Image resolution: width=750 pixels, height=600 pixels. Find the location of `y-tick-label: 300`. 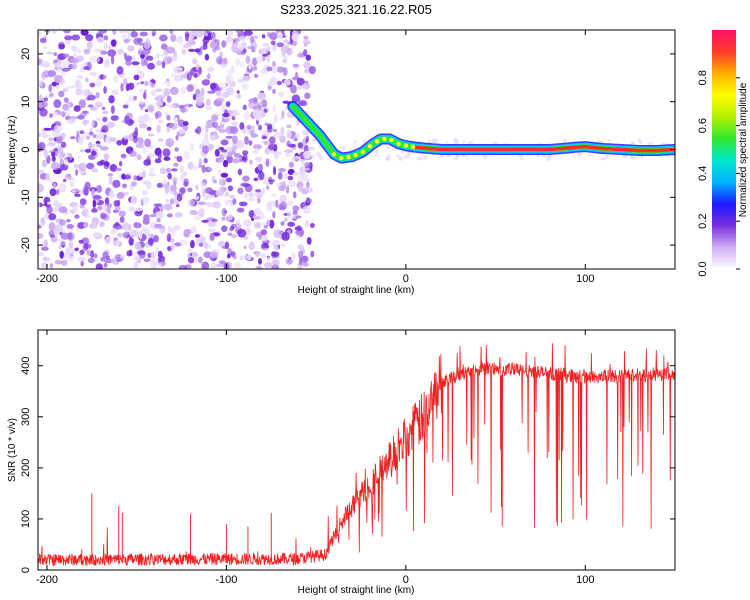

y-tick-label: 300 is located at coordinates (26, 417).